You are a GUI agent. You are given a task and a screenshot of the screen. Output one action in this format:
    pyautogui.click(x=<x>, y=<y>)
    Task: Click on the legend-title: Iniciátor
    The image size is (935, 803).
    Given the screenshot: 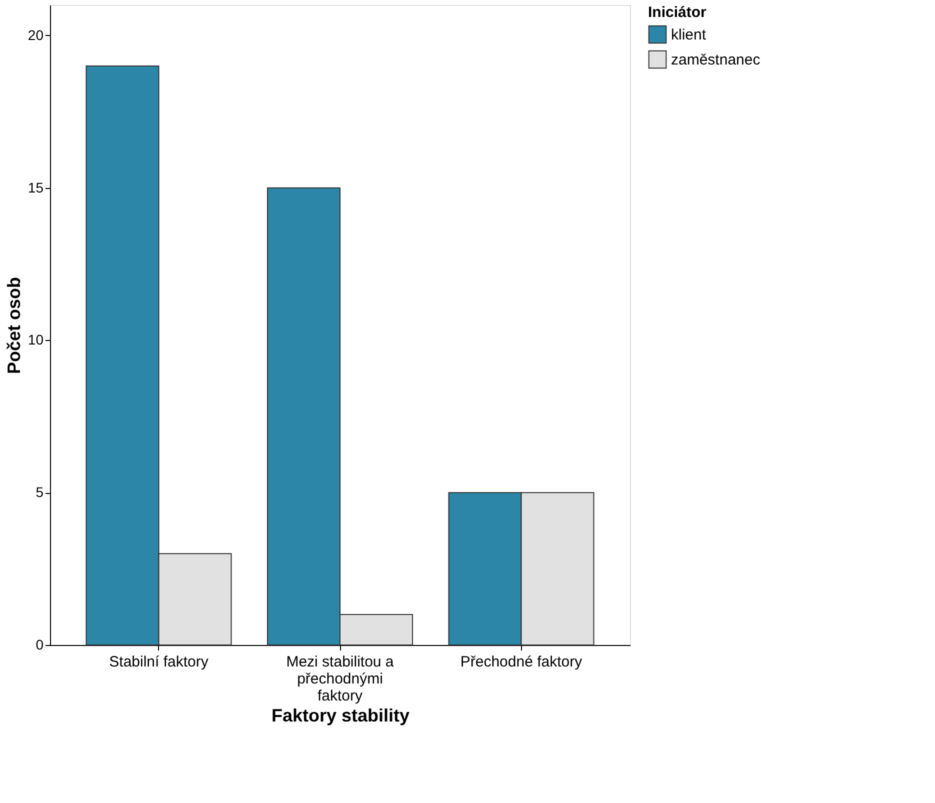 What is the action you would take?
    pyautogui.click(x=677, y=12)
    